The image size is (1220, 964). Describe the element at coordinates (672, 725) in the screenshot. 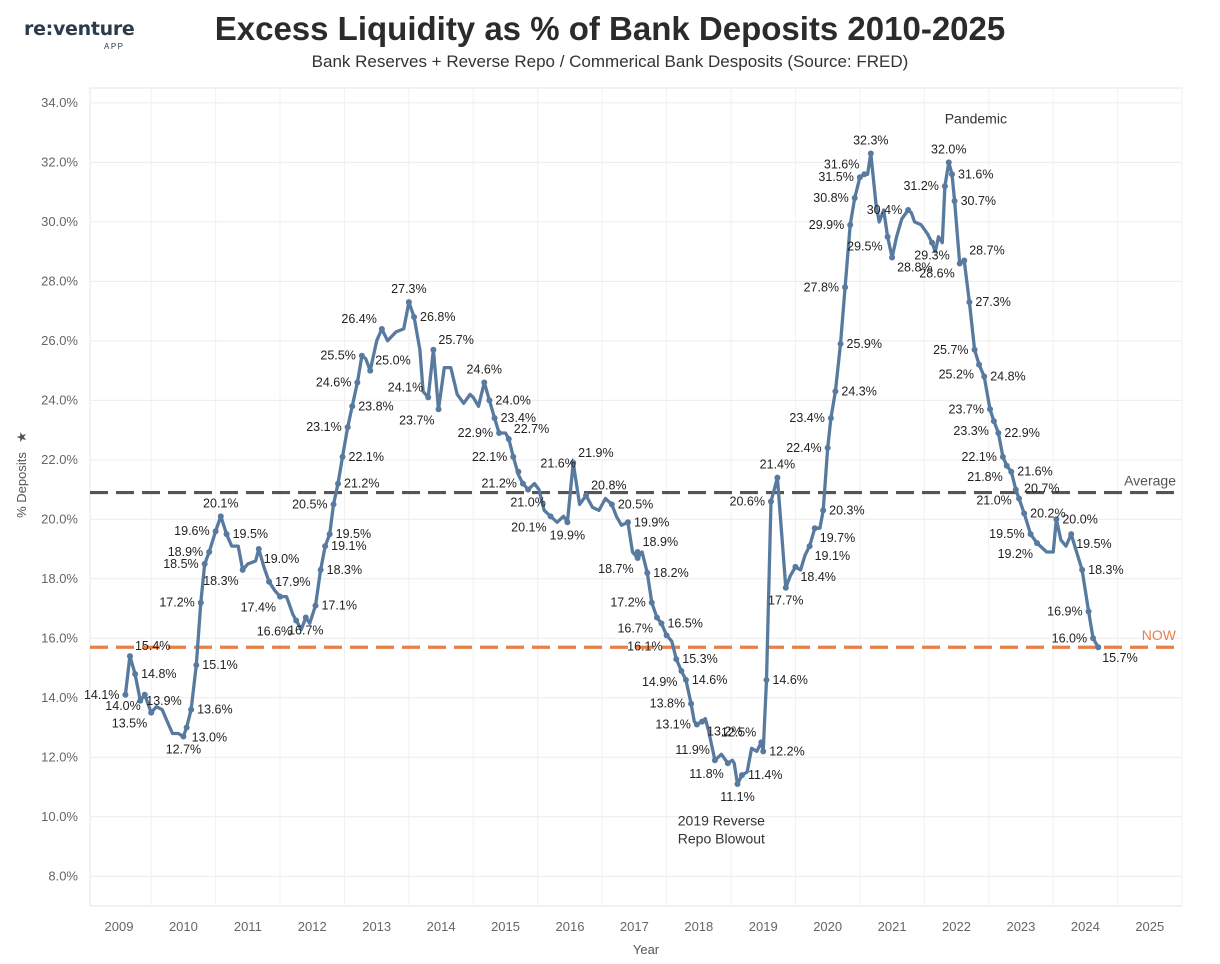

I see `data-label: 13.1%` at that location.